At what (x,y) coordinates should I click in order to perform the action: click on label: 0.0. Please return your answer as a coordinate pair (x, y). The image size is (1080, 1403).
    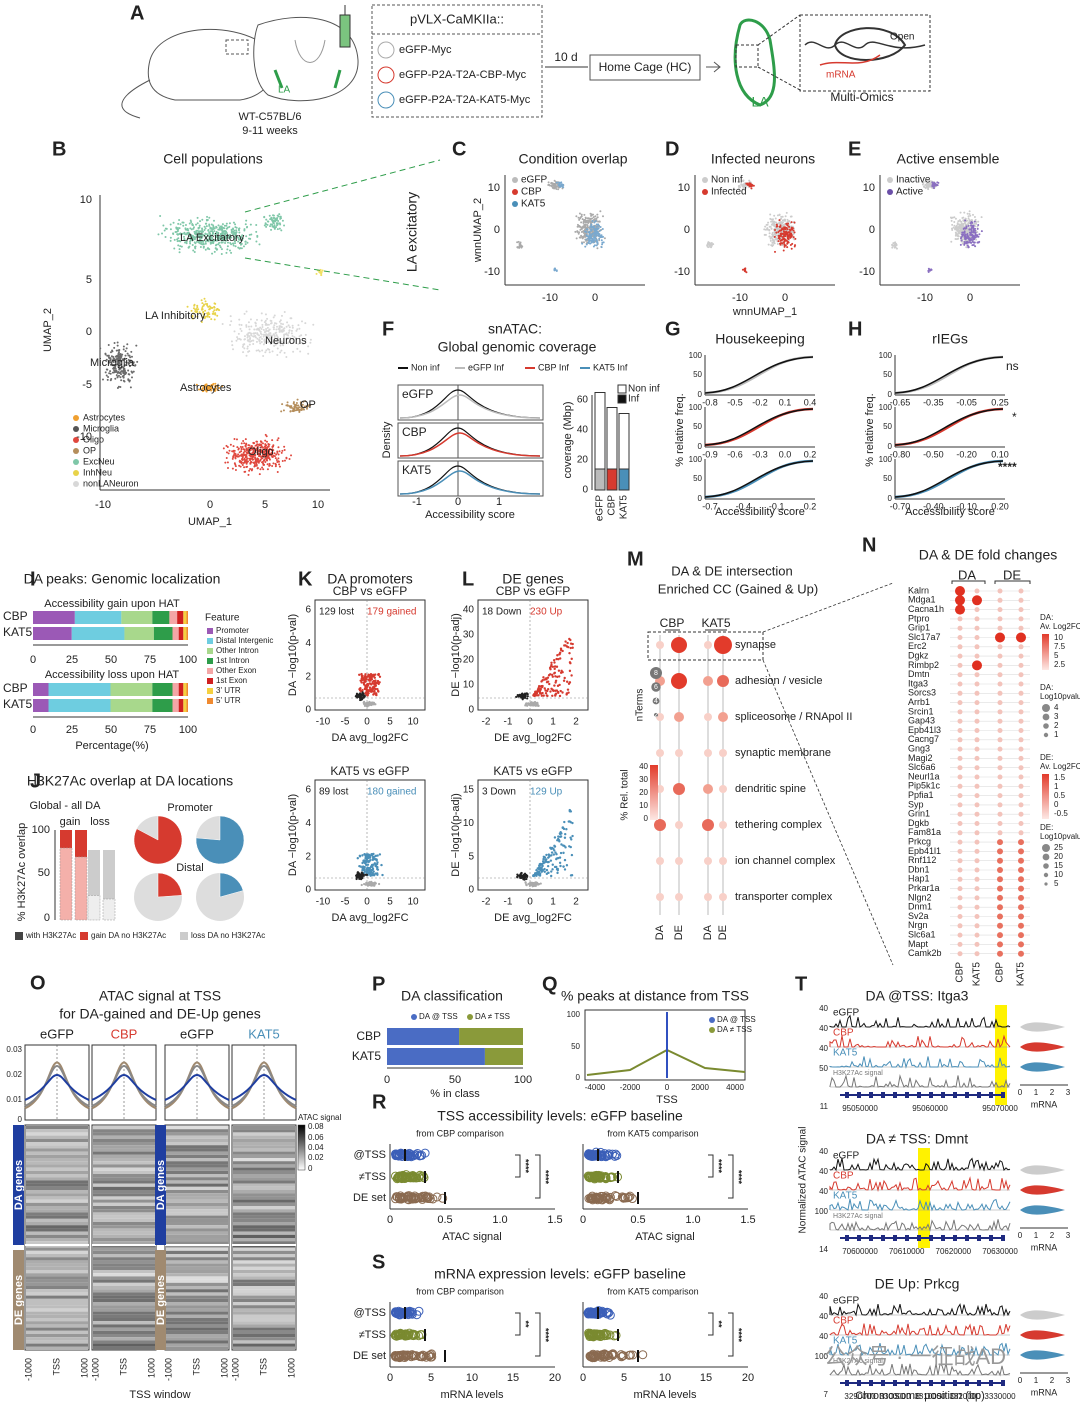
    Looking at the image, I should click on (785, 454).